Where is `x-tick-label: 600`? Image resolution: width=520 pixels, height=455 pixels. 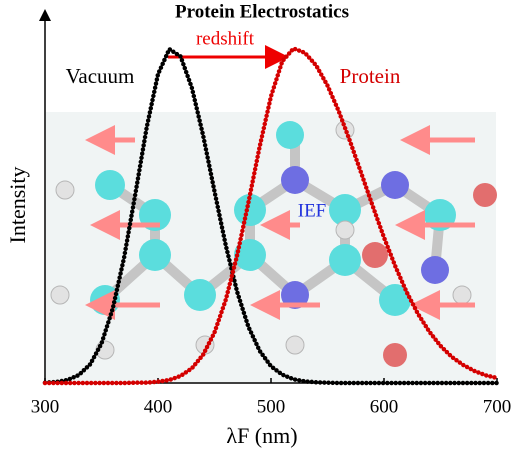
x-tick-label: 600 is located at coordinates (384, 406).